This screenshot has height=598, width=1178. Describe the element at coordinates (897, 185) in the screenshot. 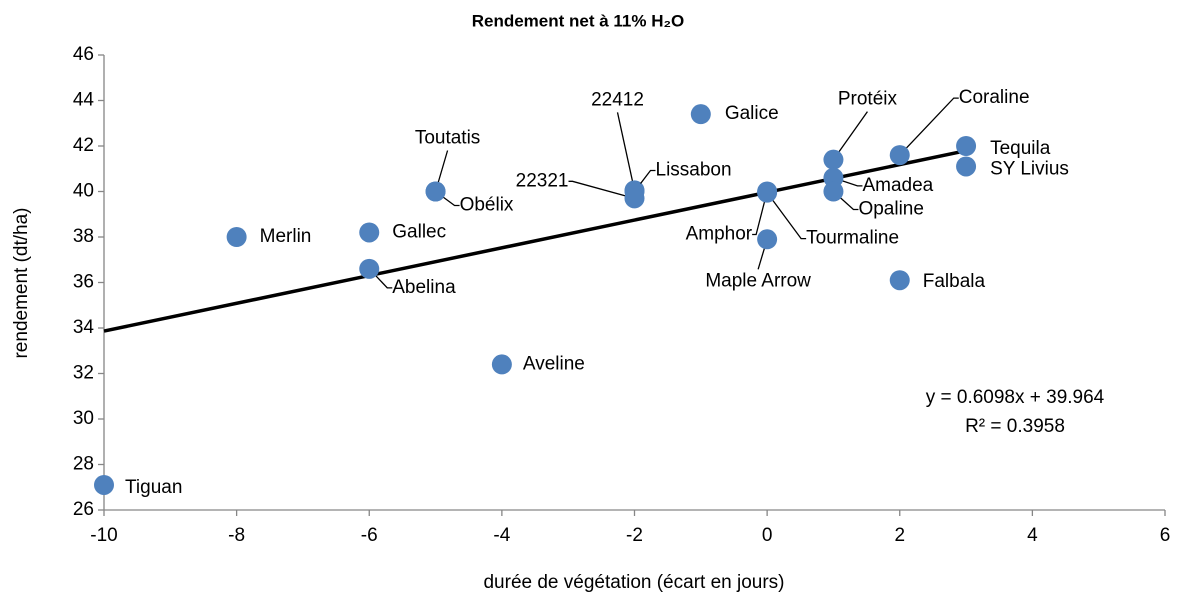

I see `point-label: Amadea` at that location.